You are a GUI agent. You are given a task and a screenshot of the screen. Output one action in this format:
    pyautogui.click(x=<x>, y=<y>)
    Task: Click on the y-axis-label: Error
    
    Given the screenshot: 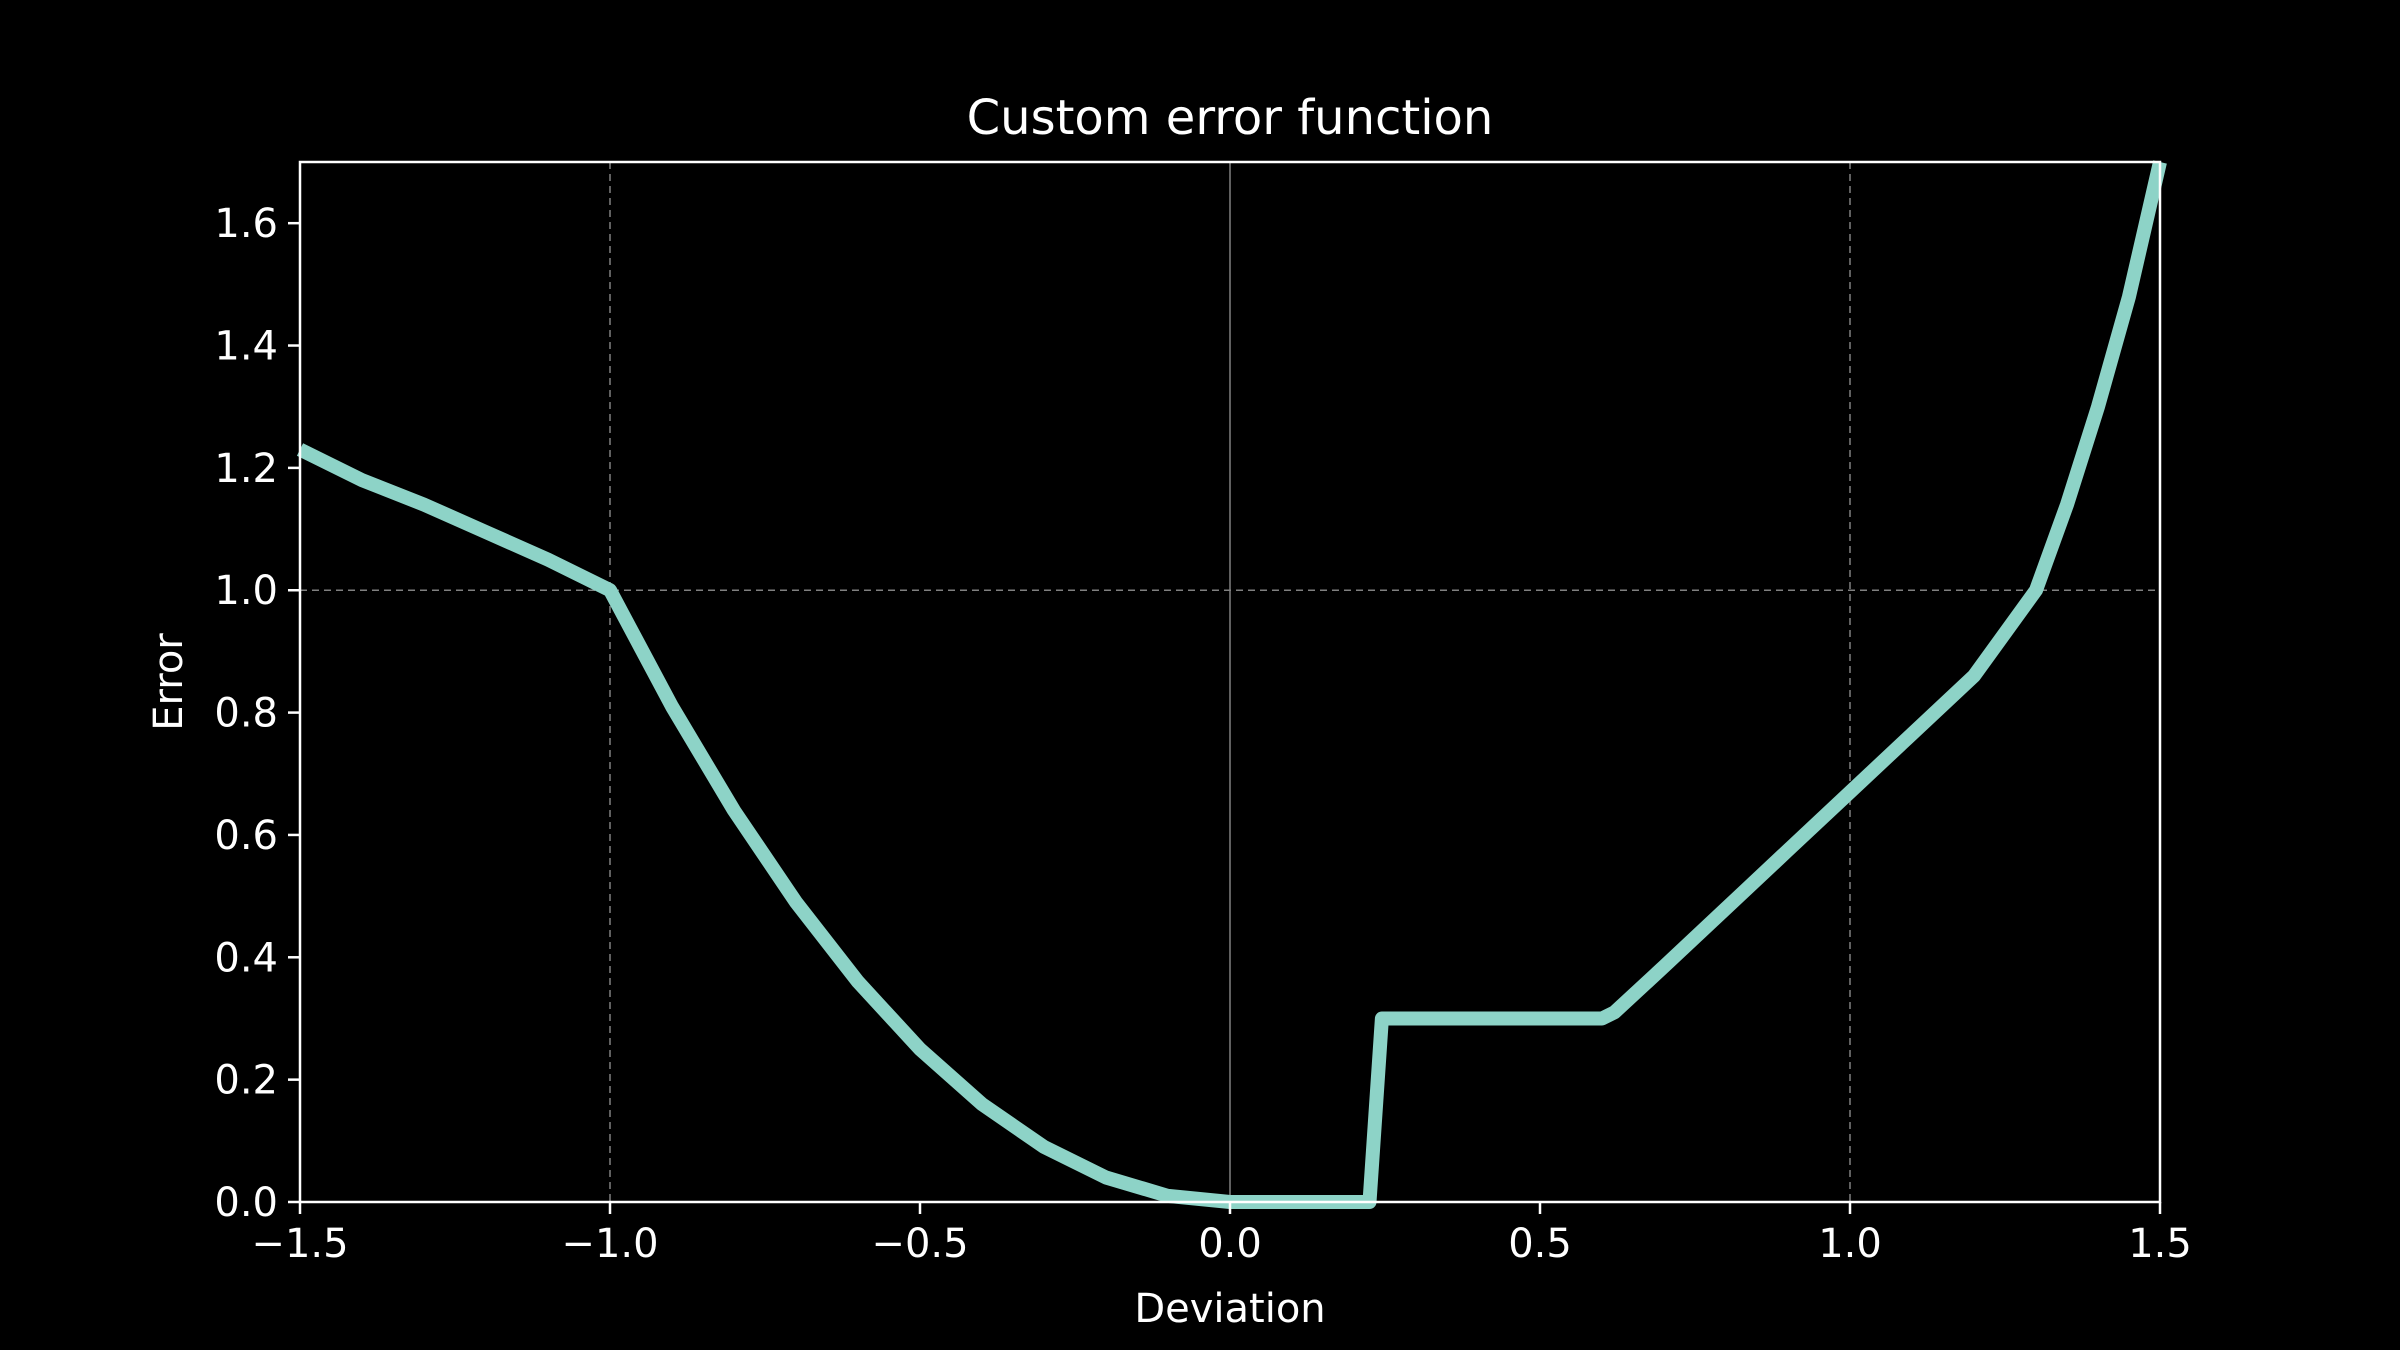 What is the action you would take?
    pyautogui.click(x=169, y=682)
    